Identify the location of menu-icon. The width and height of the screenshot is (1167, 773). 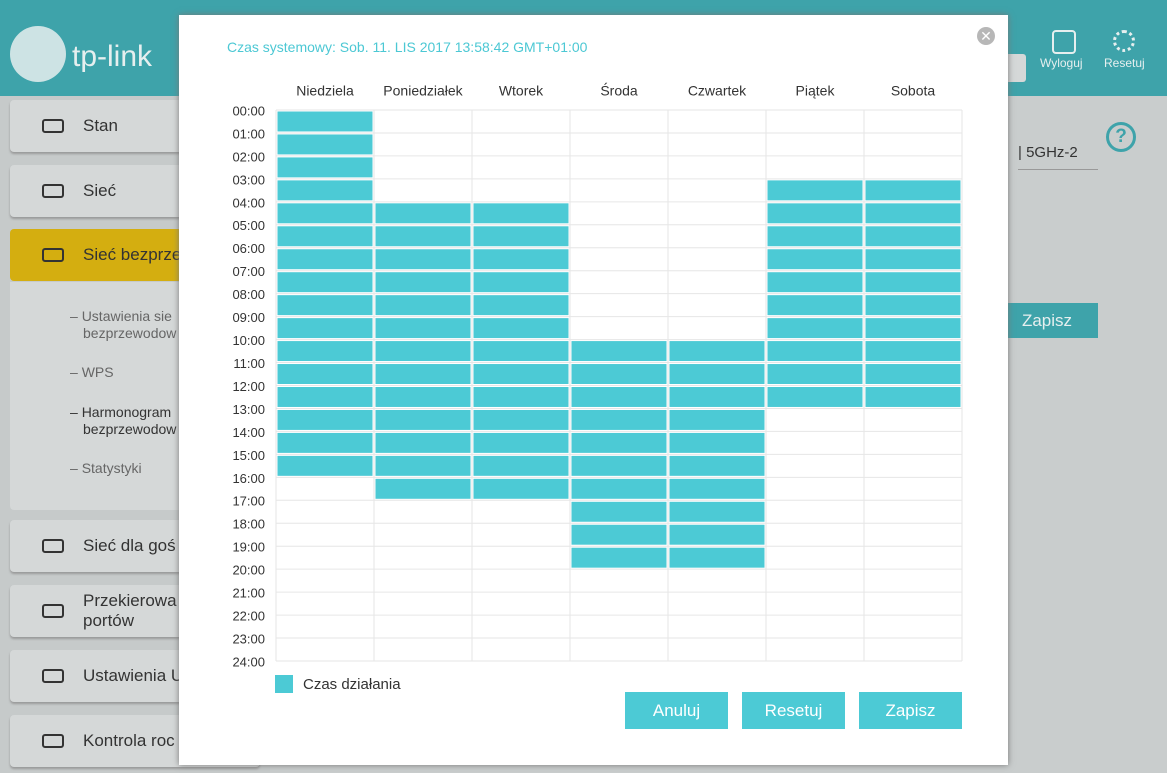
(53, 676).